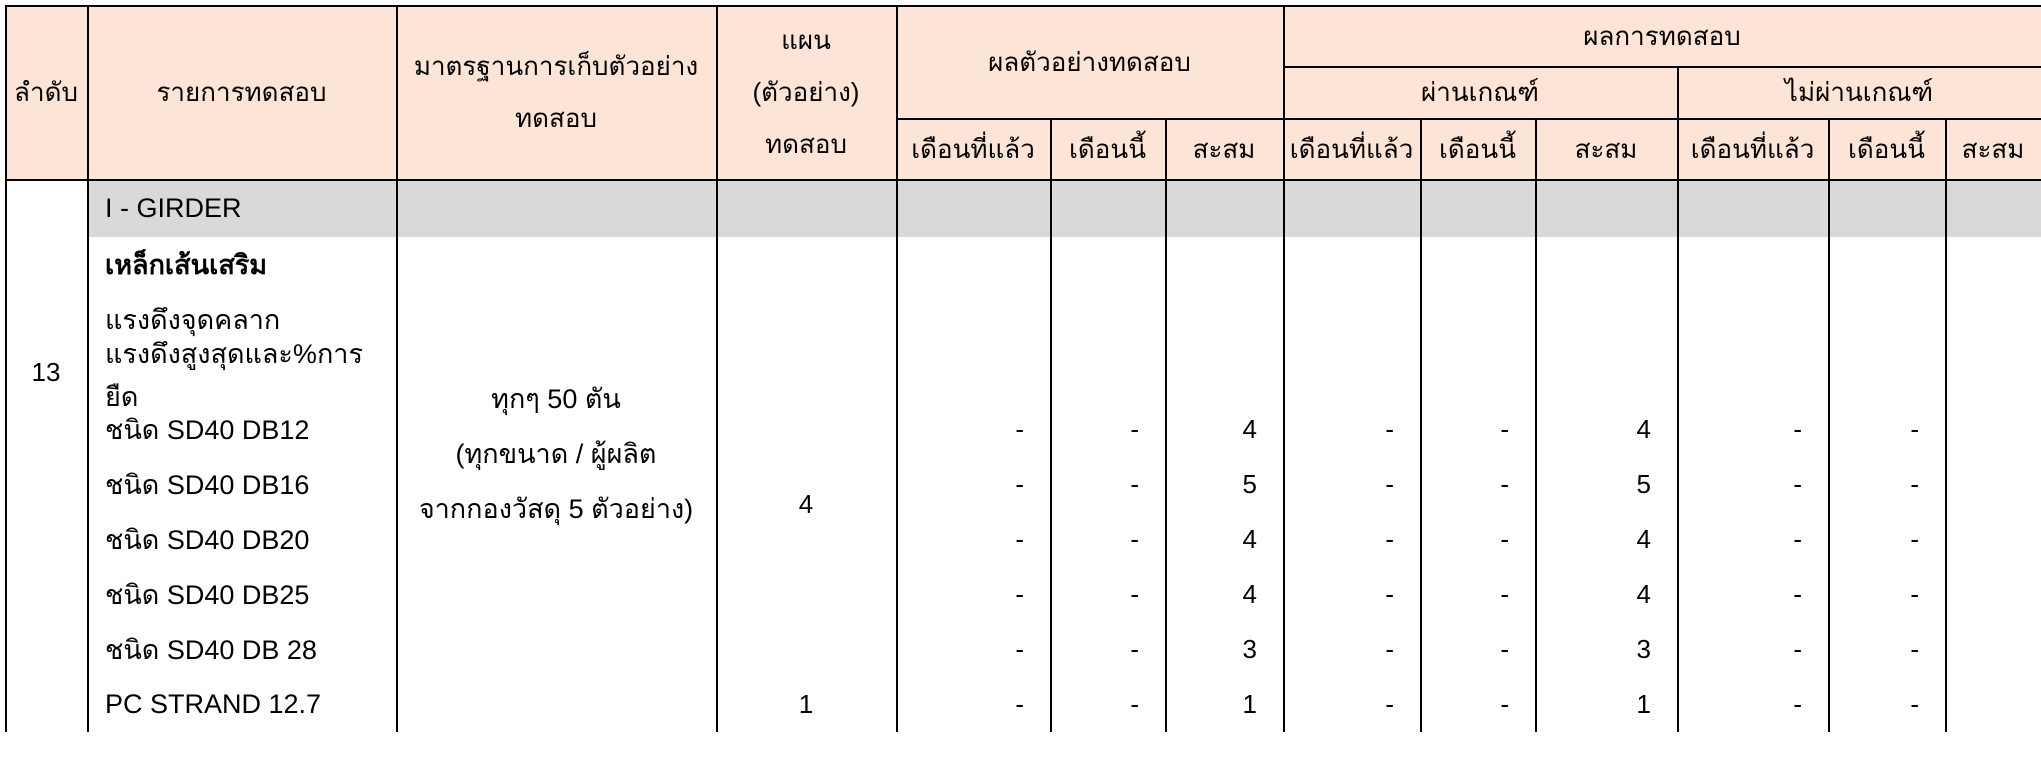 Image resolution: width=2041 pixels, height=759 pixels. I want to click on plan-value-main: 4, so click(806, 504).